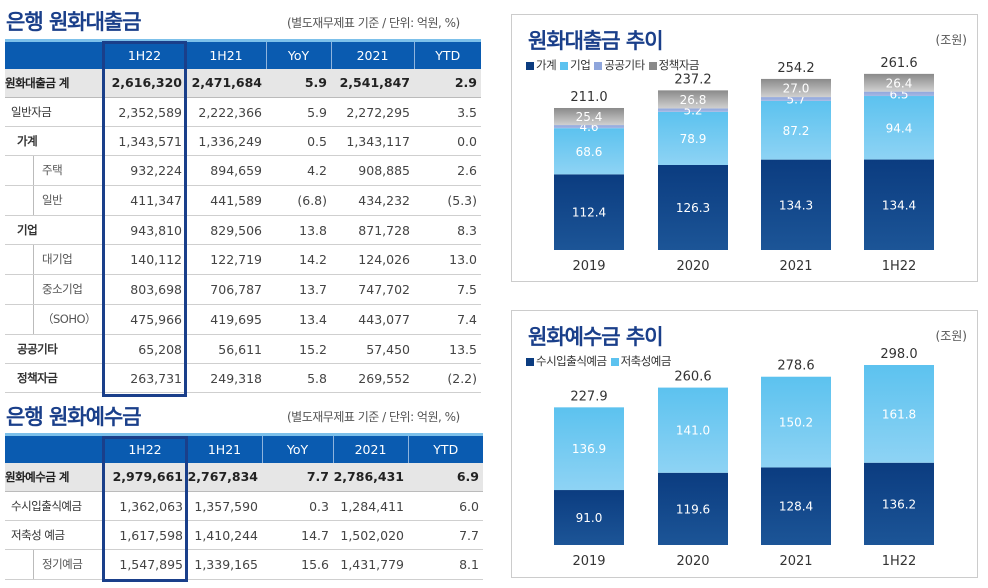 The width and height of the screenshot is (988, 588). Describe the element at coordinates (370, 506) in the screenshot. I see `table-cell: 1,284,411` at that location.